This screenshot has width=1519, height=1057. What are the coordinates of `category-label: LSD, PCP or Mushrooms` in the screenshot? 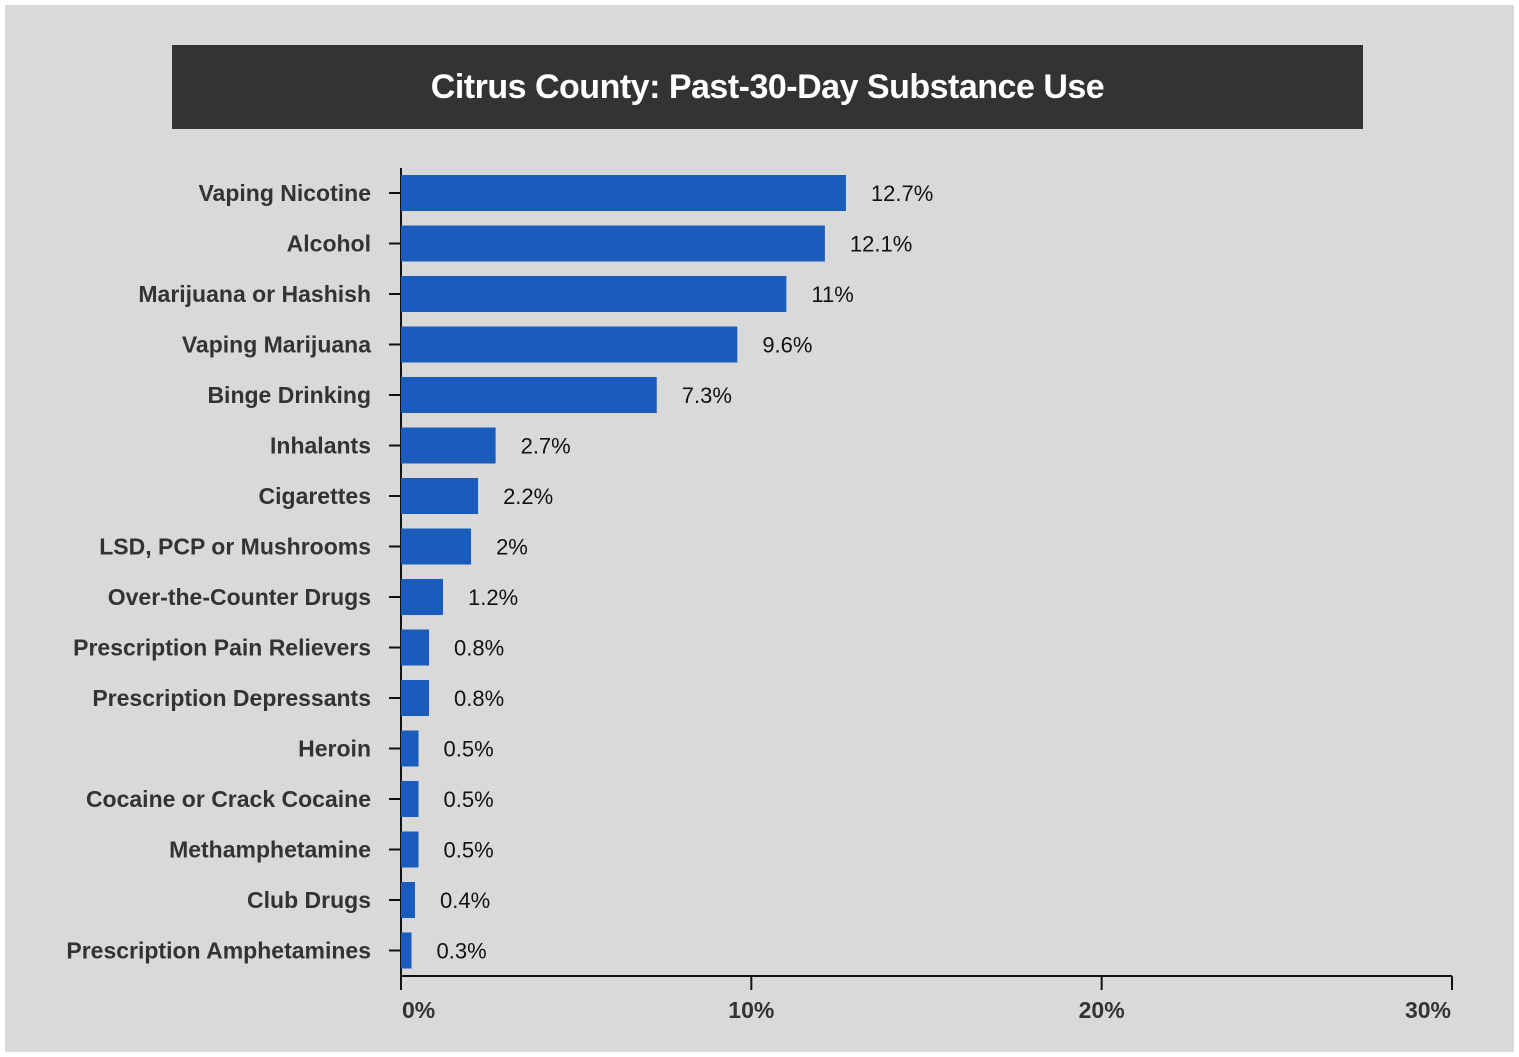 It's located at (235, 547).